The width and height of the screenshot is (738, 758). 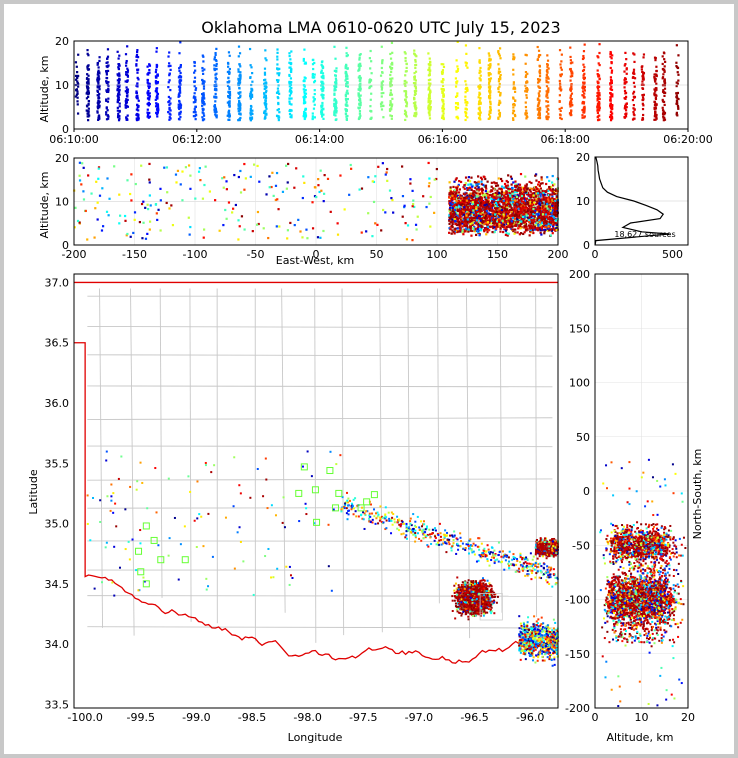 What do you see at coordinates (62, 41) in the screenshot?
I see `time-height-ytick: 20` at bounding box center [62, 41].